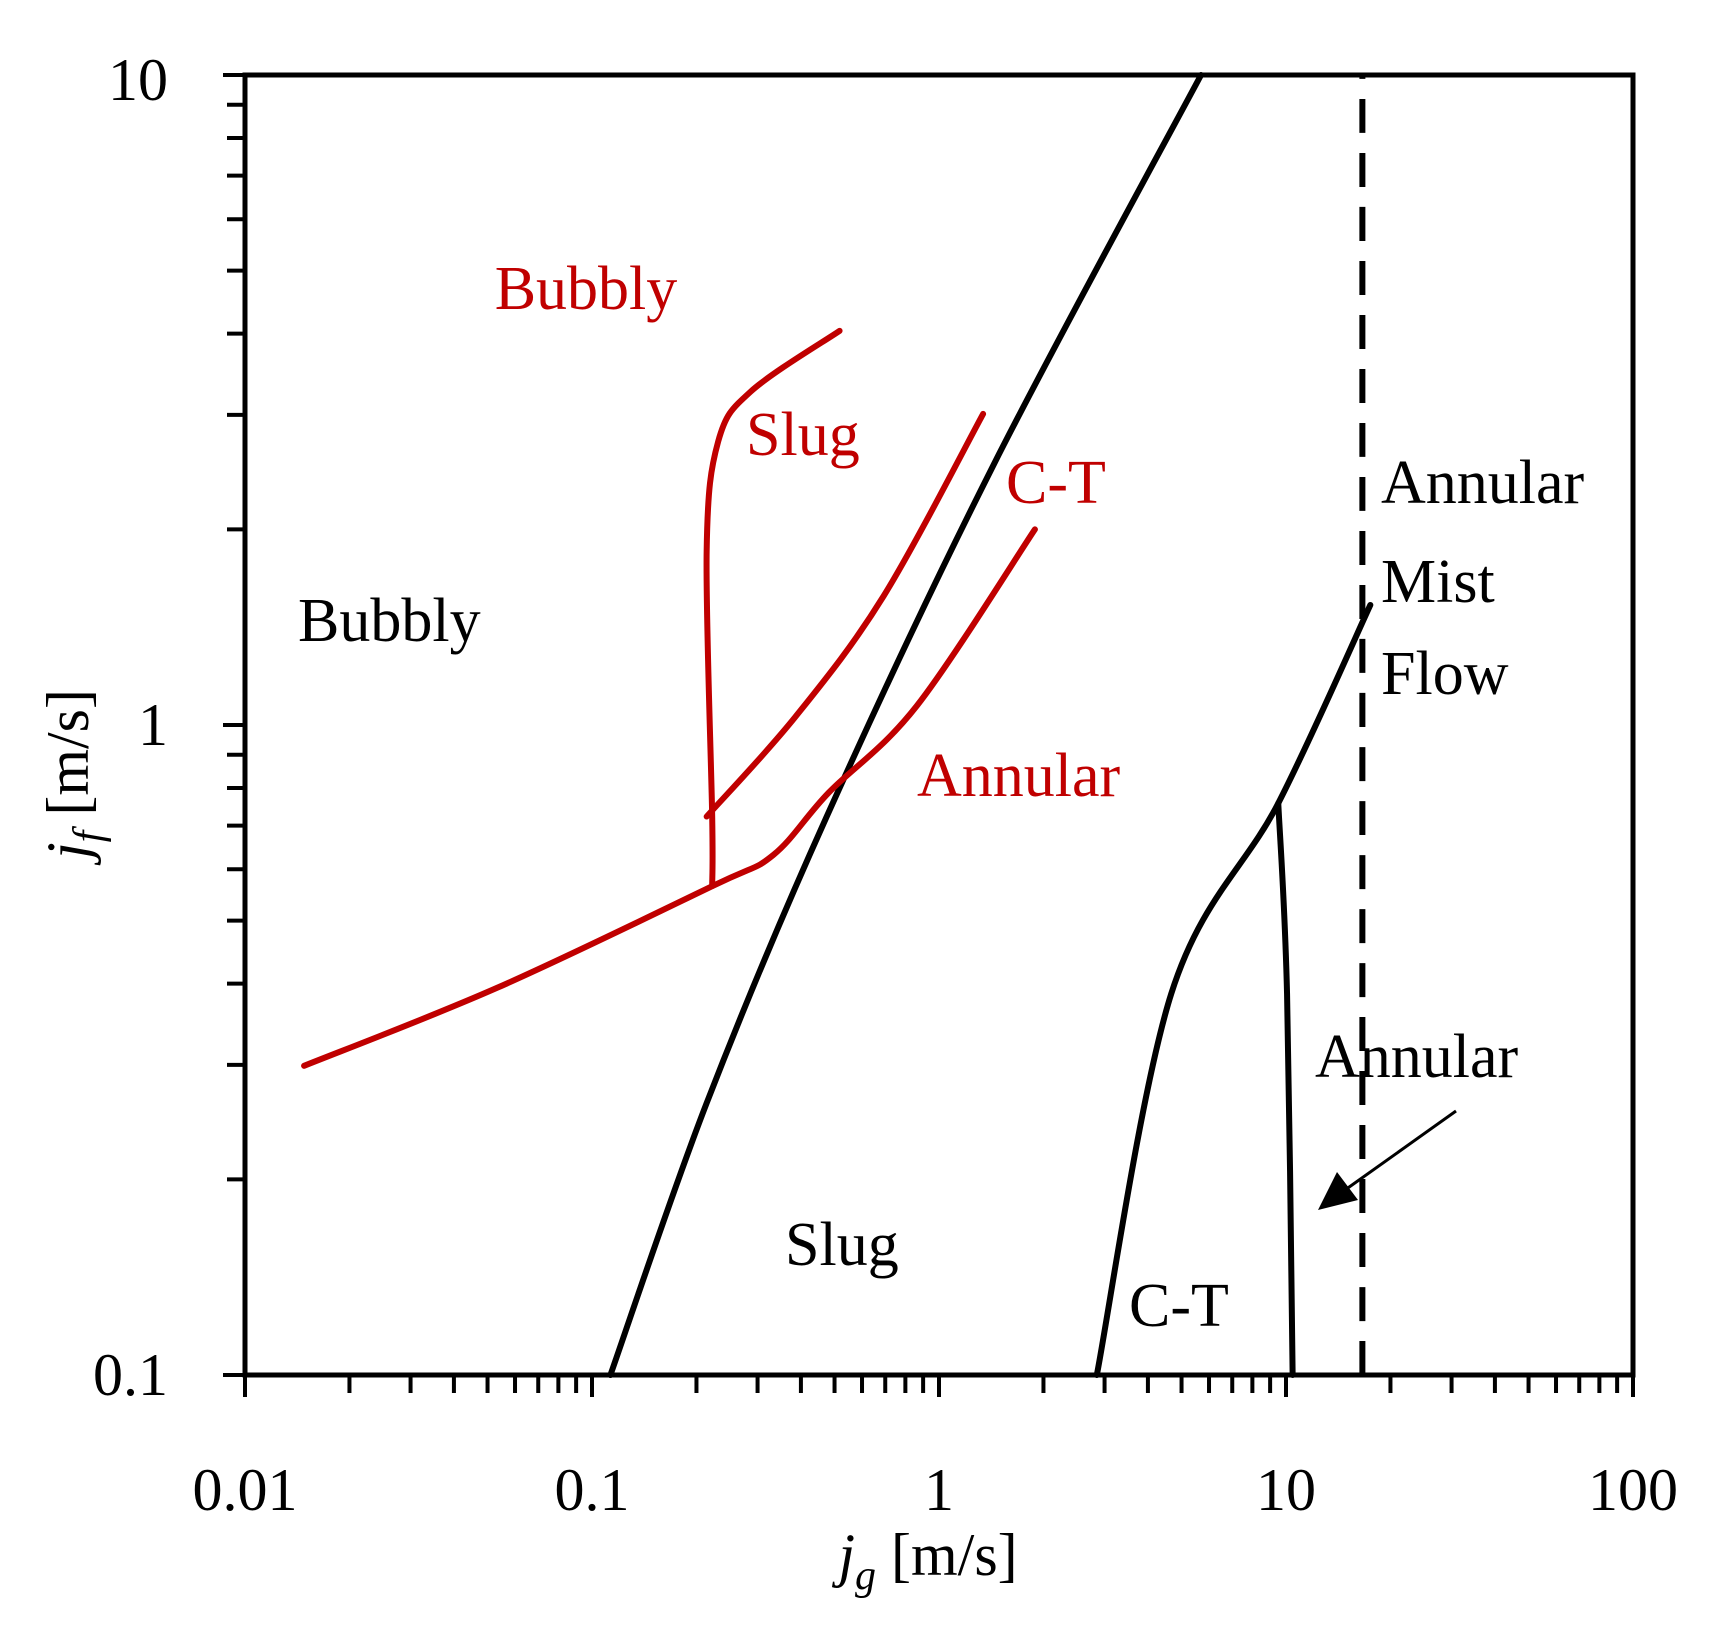  Describe the element at coordinates (845, 615) in the screenshot. I see `series-red-slug-ct-boundary` at that location.